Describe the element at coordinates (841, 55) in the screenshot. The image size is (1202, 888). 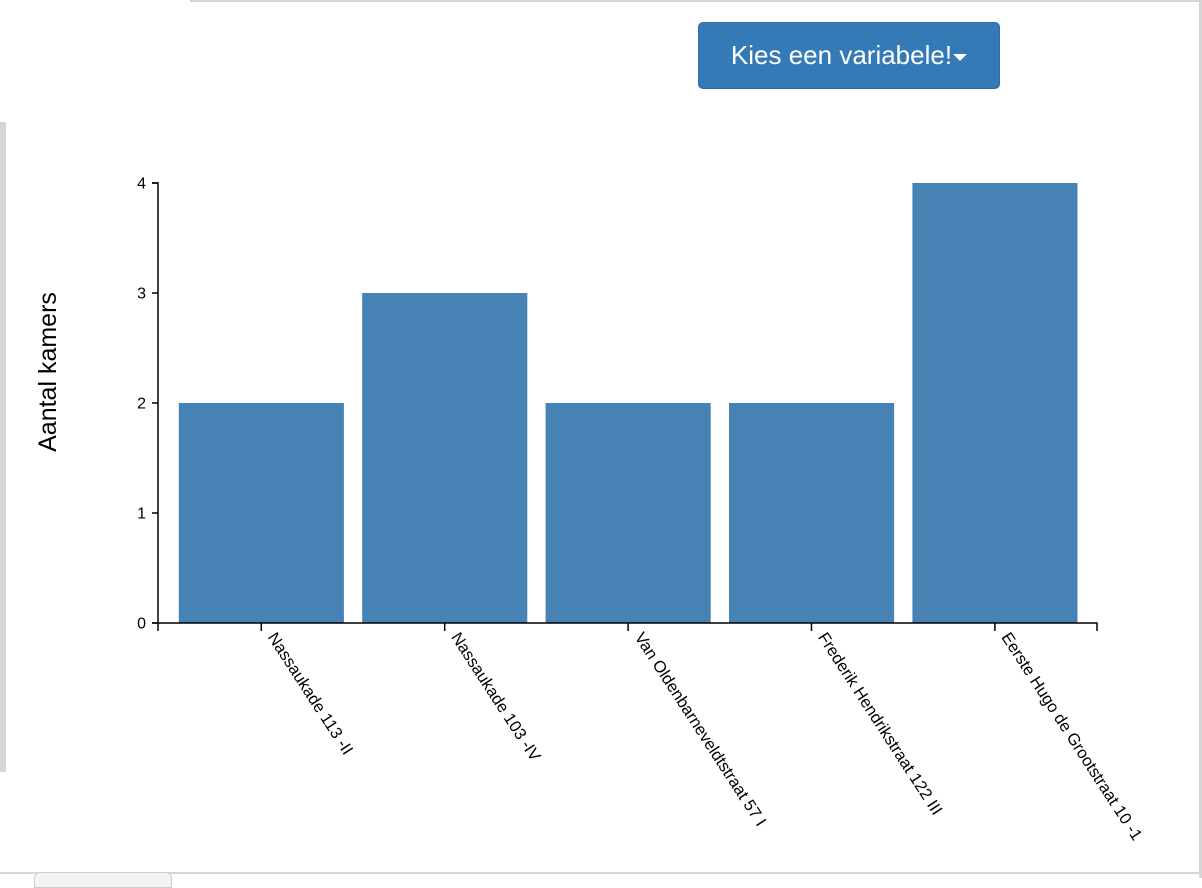
I see `variable-dropdown-label: Kies een variabele!` at that location.